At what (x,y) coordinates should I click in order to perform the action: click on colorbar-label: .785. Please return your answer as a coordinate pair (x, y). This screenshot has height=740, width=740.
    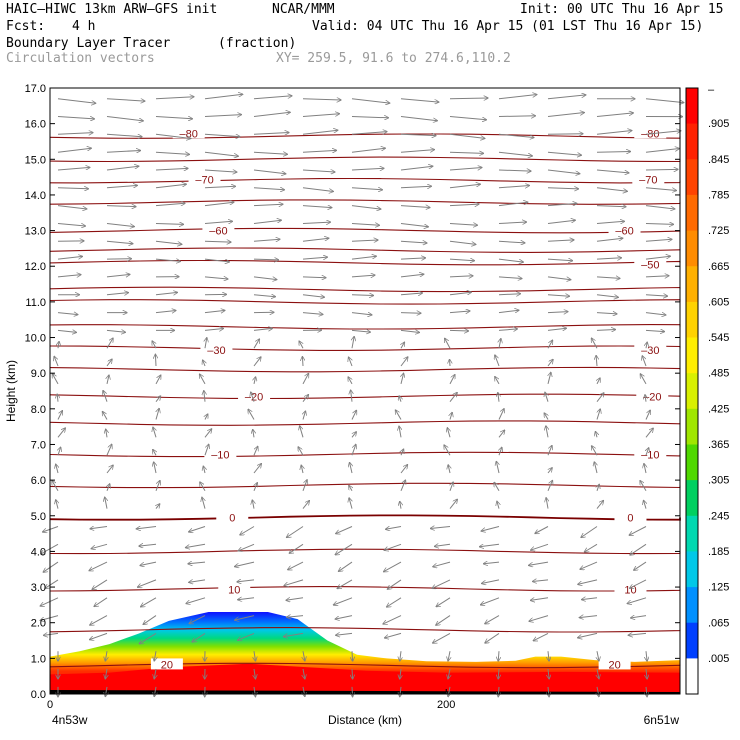
    Looking at the image, I should click on (718, 196).